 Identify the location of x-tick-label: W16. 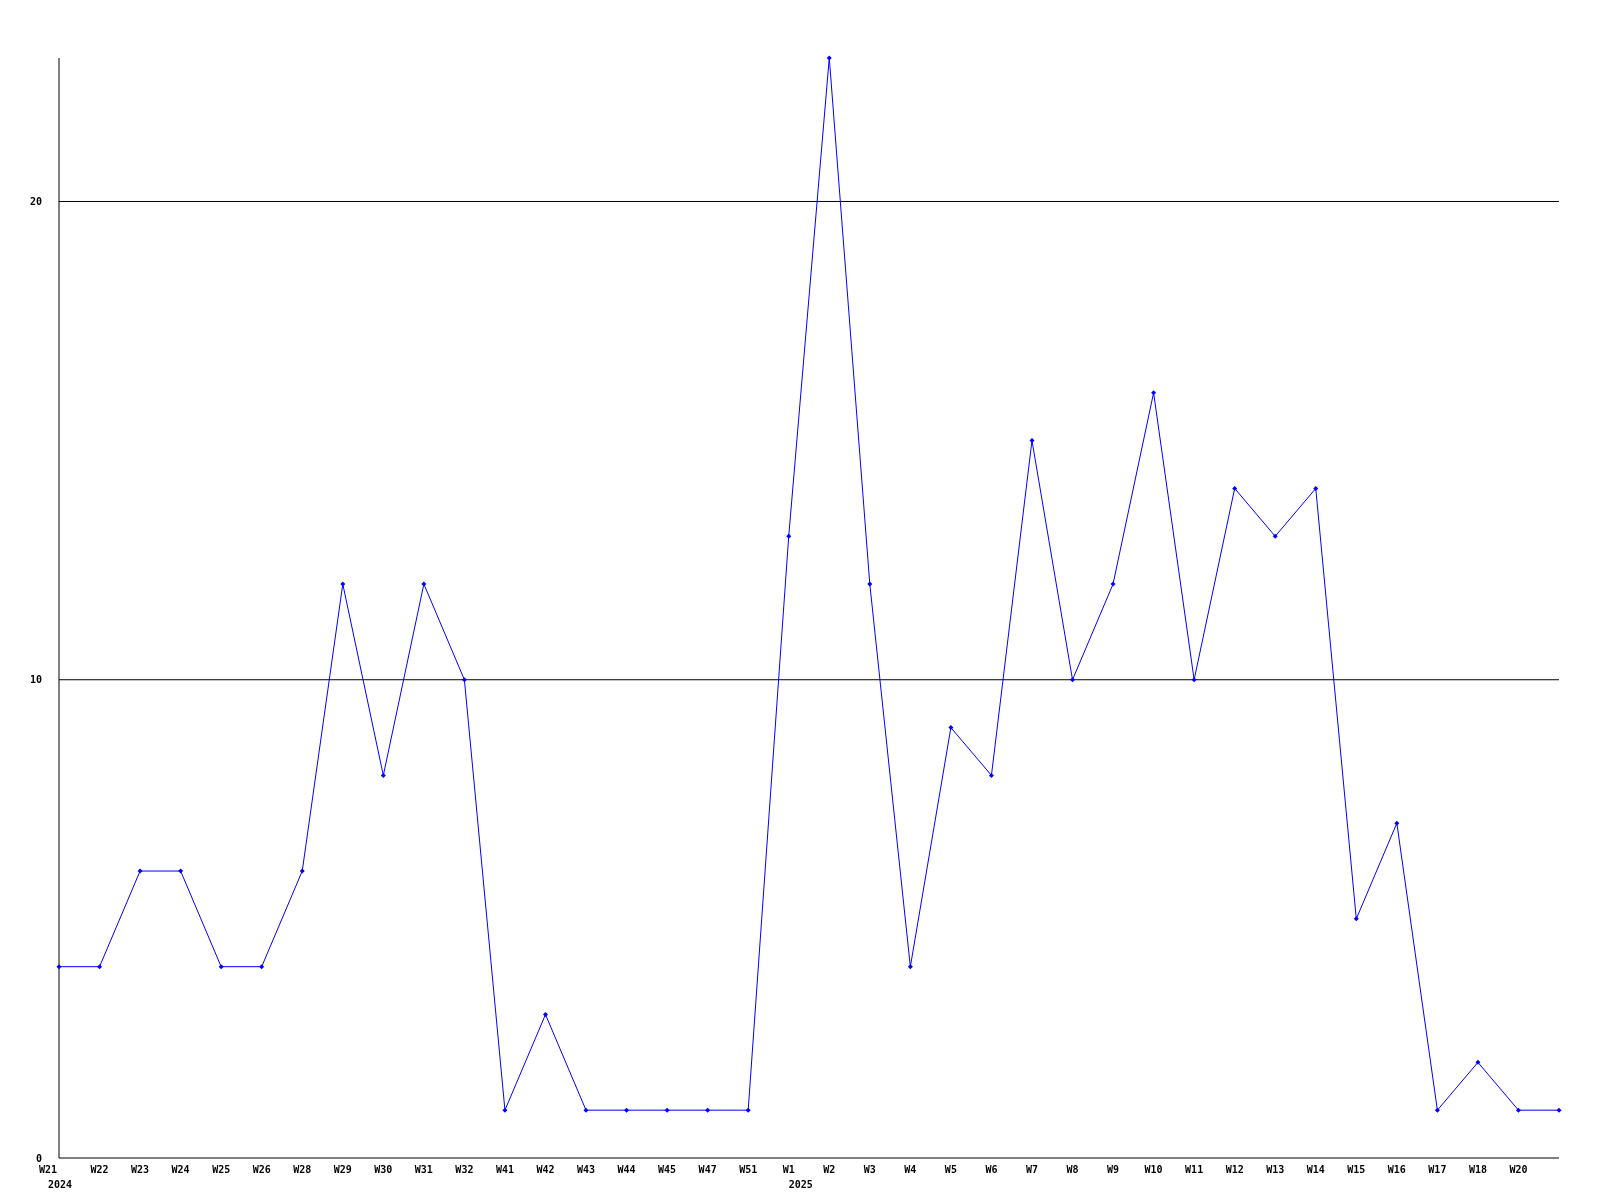
(1396, 1169).